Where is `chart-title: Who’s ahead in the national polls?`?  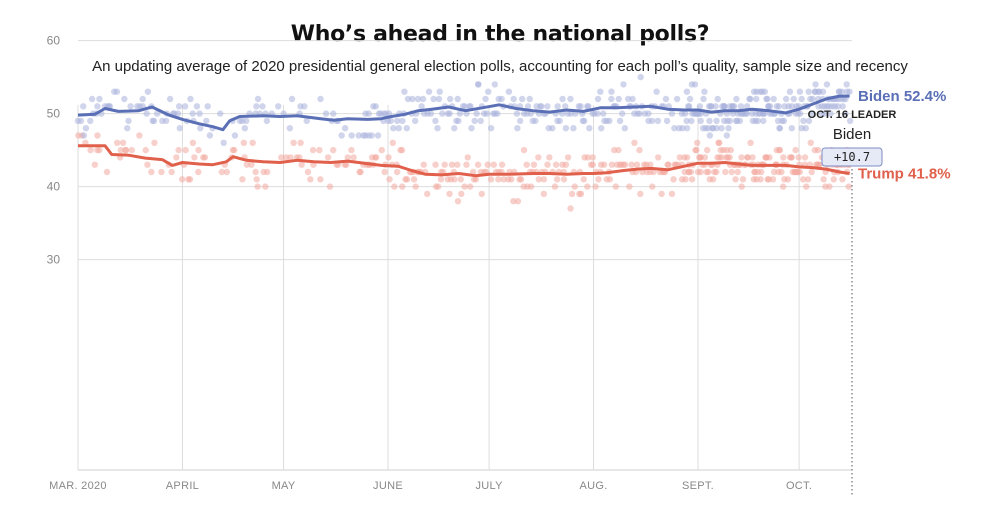
chart-title: Who’s ahead in the national polls? is located at coordinates (500, 34).